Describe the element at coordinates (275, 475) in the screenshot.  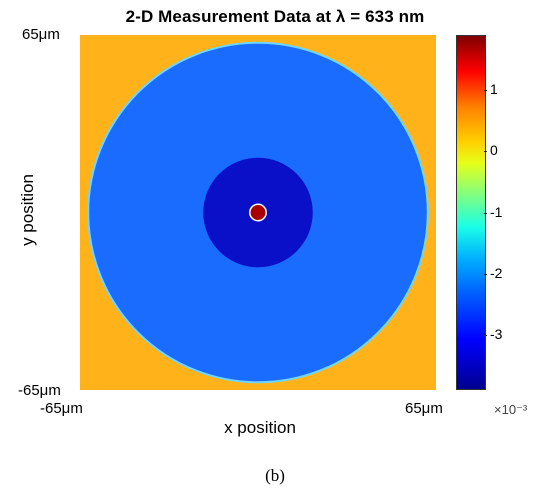
I see `figure-caption: (b)` at that location.